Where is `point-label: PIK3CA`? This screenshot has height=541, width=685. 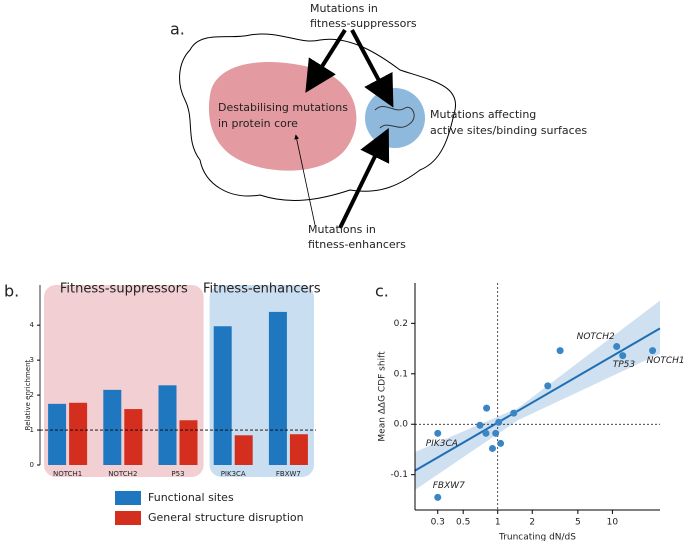 point-label: PIK3CA is located at coordinates (442, 444).